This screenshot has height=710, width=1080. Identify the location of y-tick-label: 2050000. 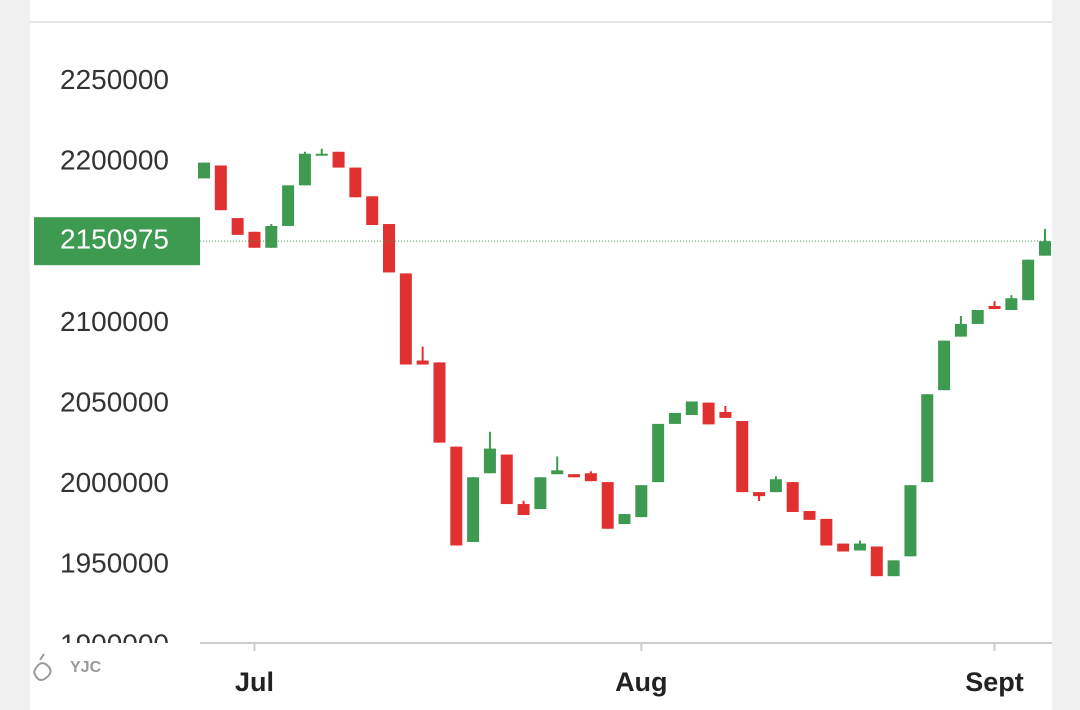
(114, 401).